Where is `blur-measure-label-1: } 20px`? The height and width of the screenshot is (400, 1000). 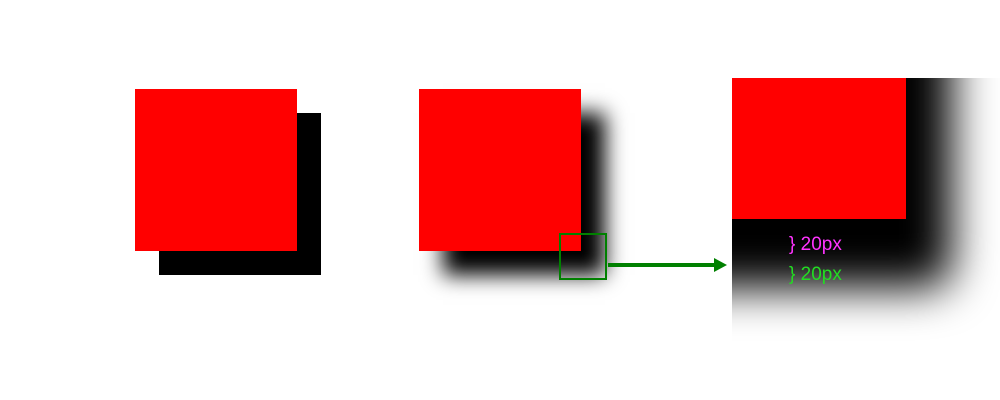 blur-measure-label-1: } 20px is located at coordinates (815, 244).